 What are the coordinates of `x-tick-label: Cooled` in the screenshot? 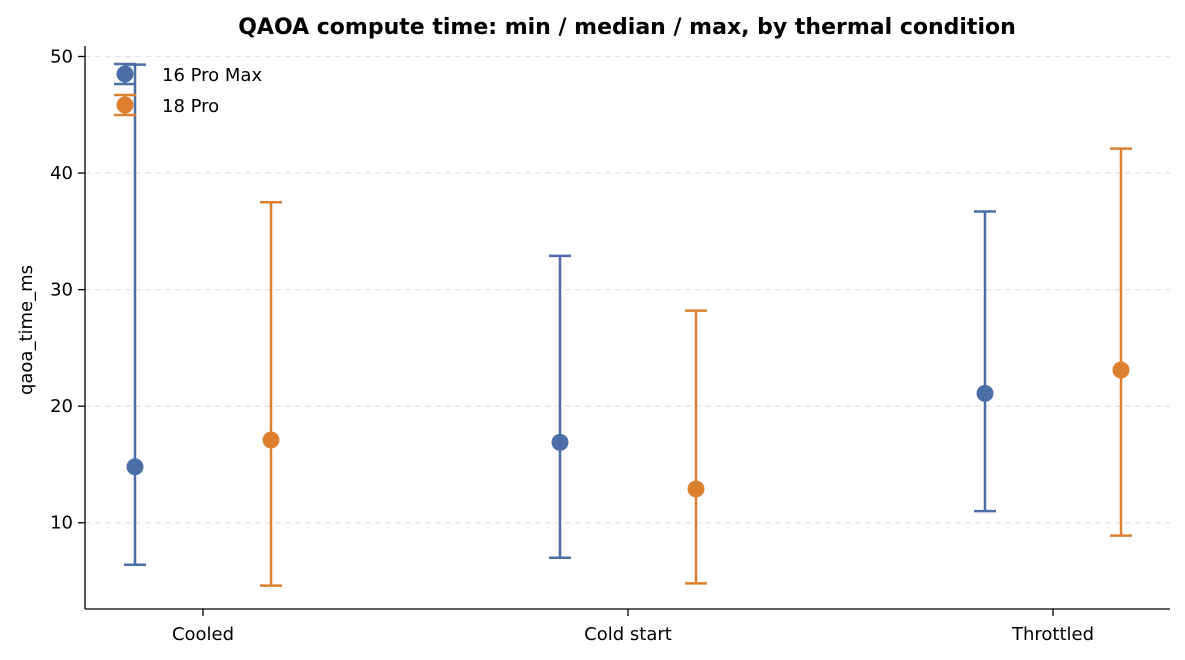 It's located at (203, 634).